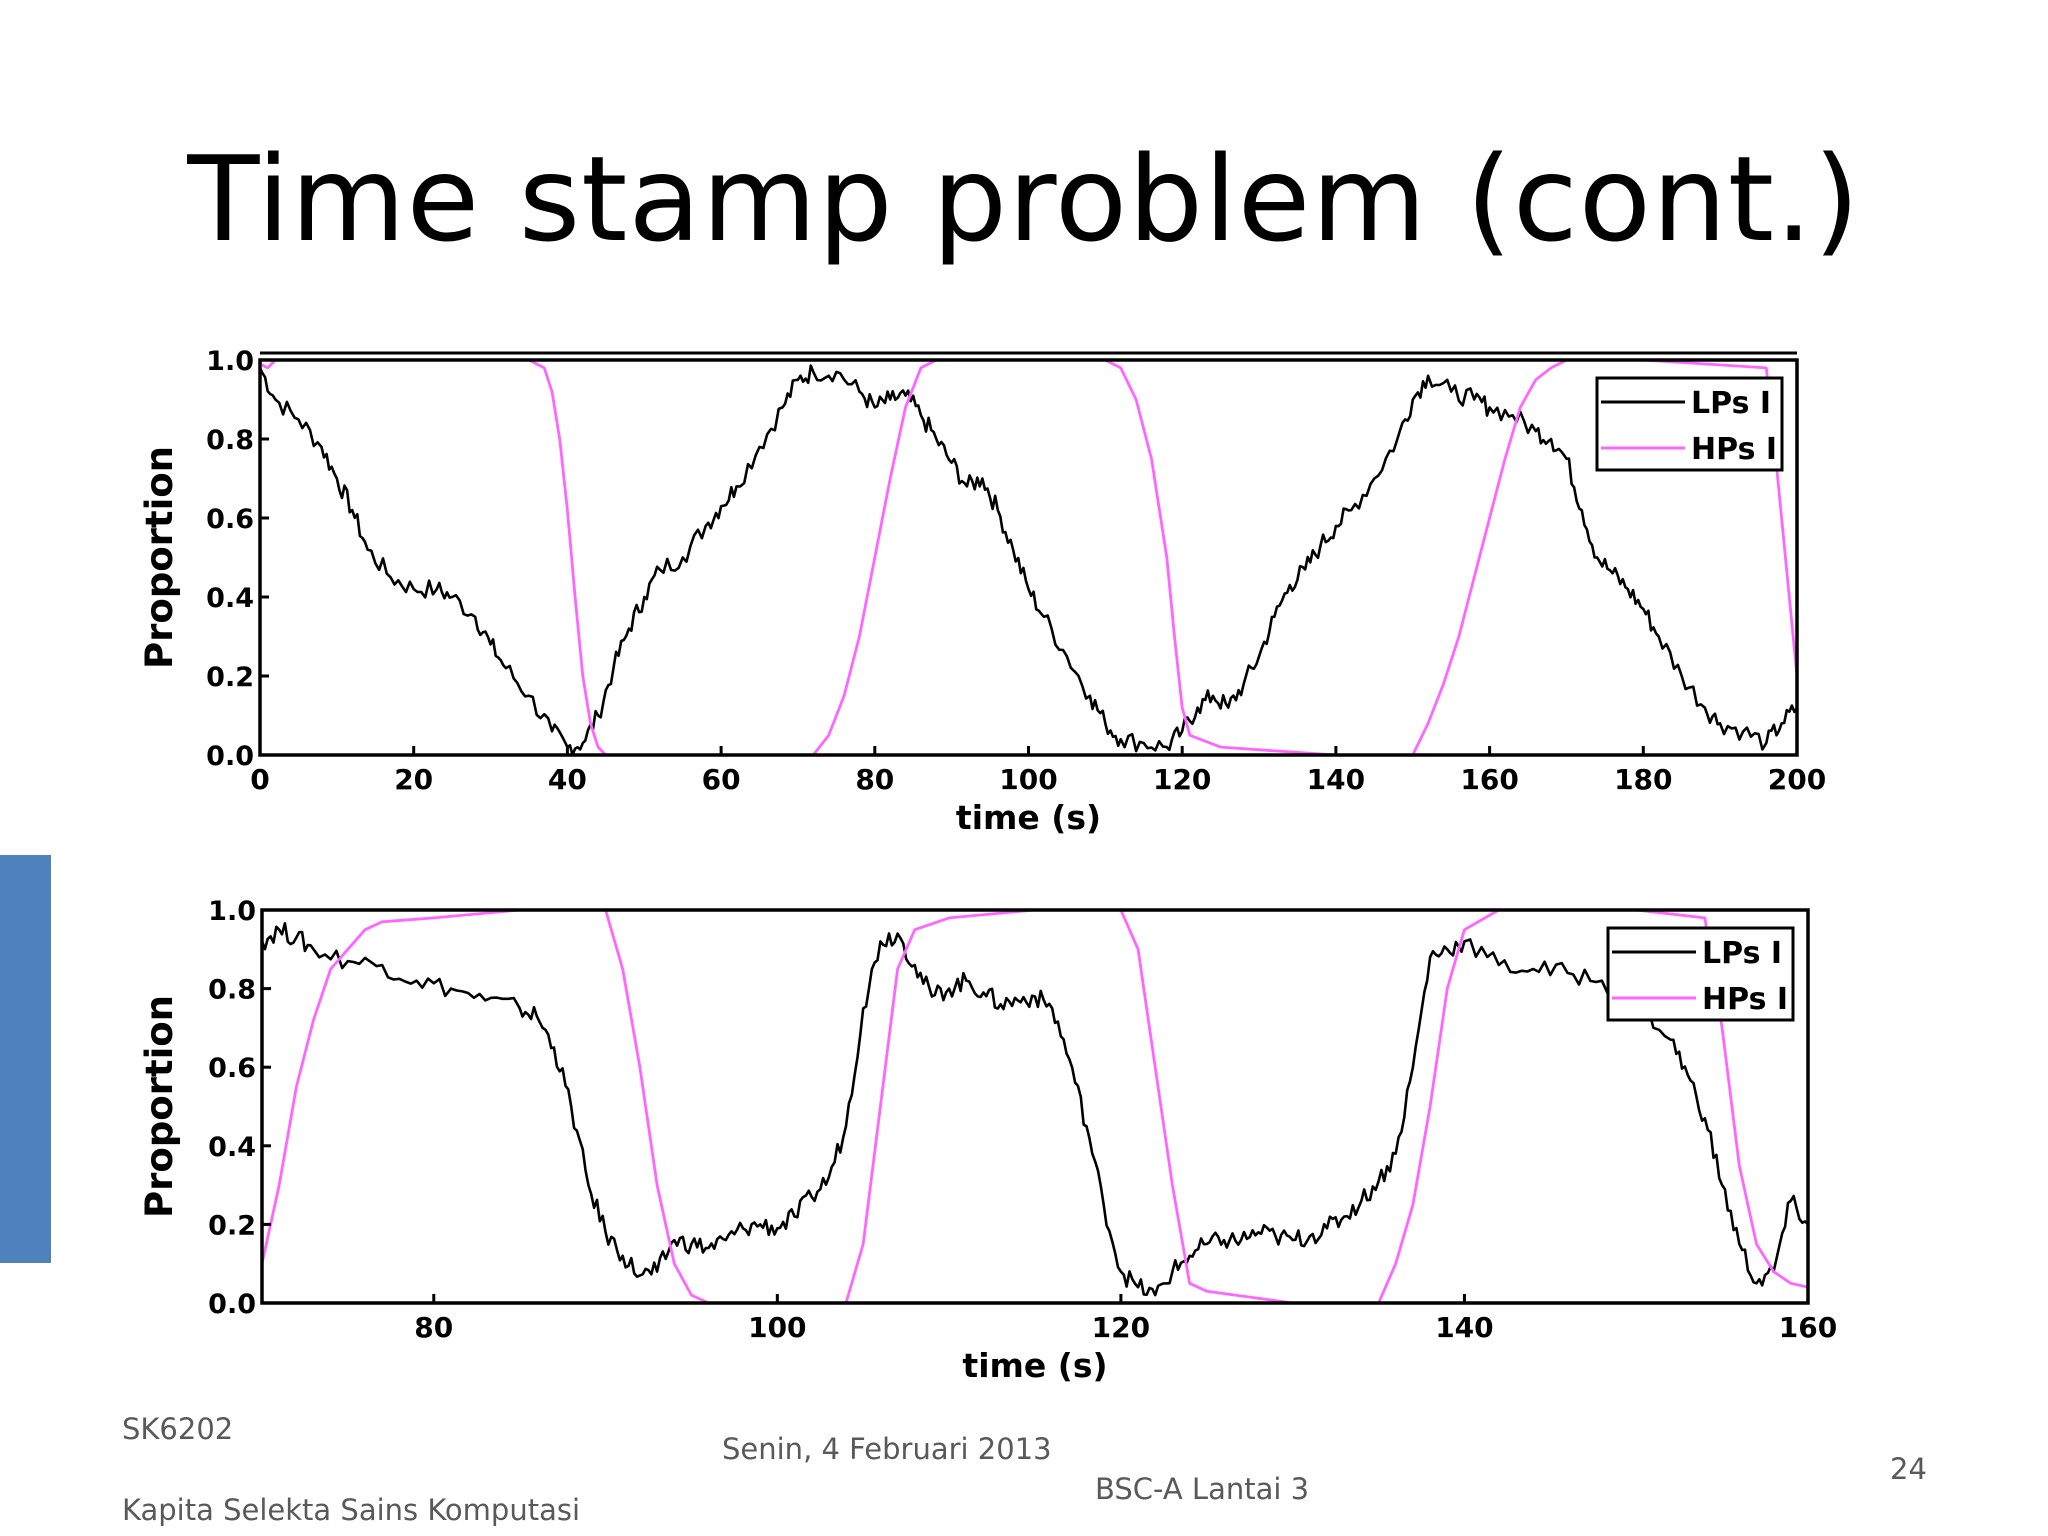  I want to click on footer-course-name: Kapita Selekta Sains Komputasi, so click(351, 1510).